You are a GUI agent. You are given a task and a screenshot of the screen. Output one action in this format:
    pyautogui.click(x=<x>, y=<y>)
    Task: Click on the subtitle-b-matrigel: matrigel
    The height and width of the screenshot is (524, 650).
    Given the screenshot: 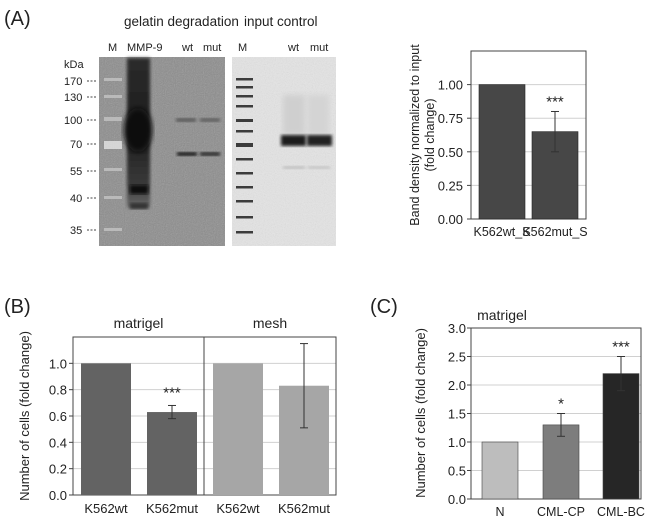 What is the action you would take?
    pyautogui.click(x=139, y=323)
    